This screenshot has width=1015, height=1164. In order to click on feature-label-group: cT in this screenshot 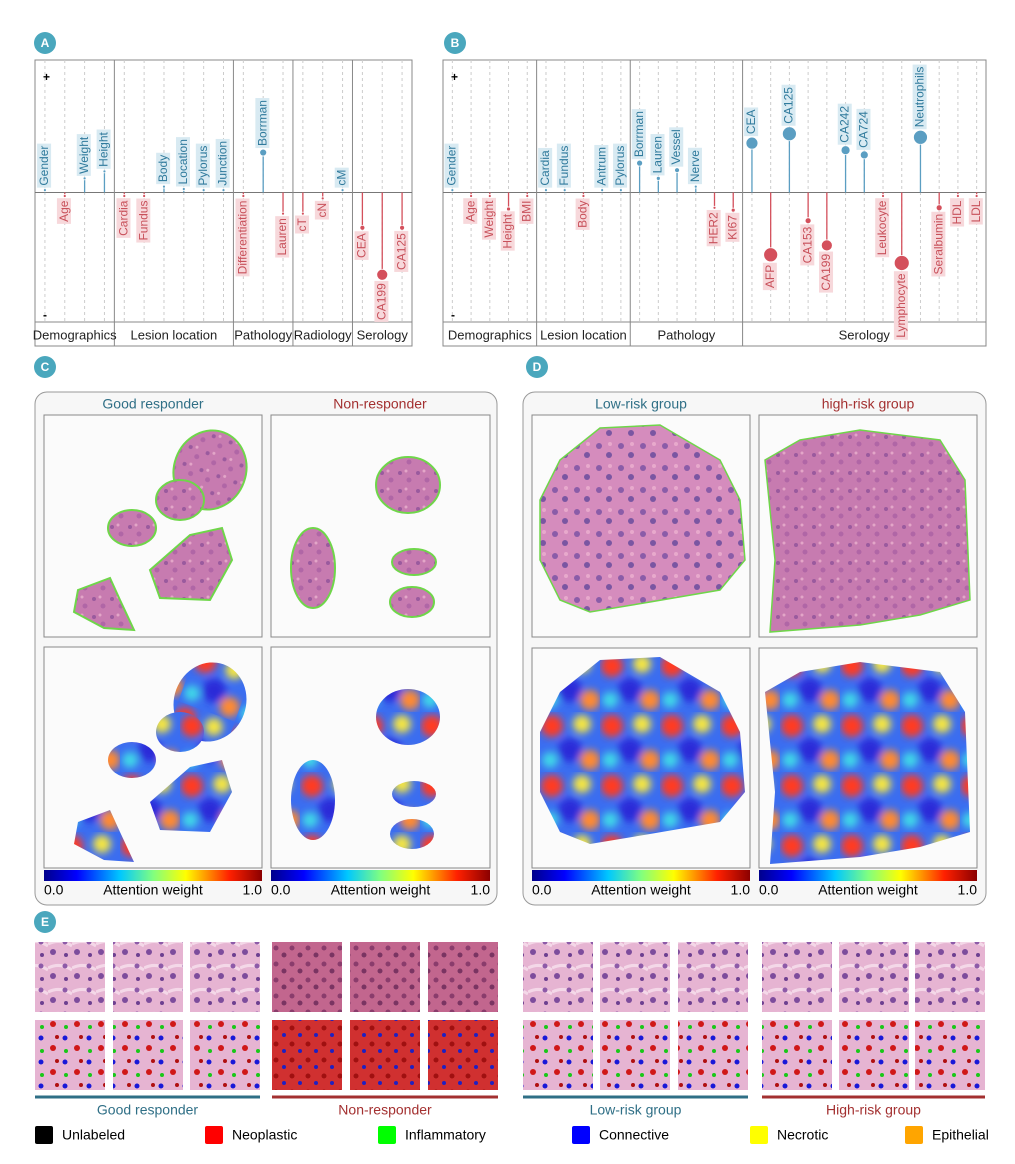, I will do `click(302, 224)`.